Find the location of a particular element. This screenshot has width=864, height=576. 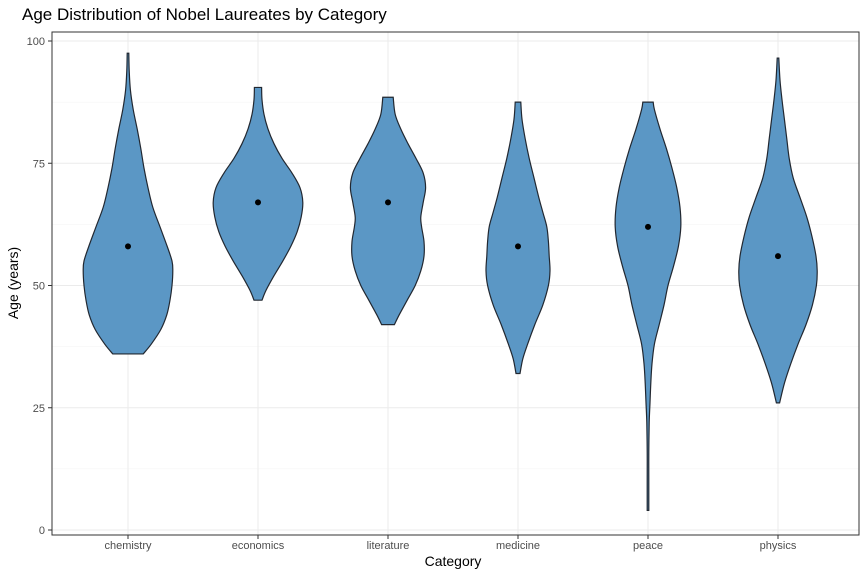

violin-peace is located at coordinates (648, 306).